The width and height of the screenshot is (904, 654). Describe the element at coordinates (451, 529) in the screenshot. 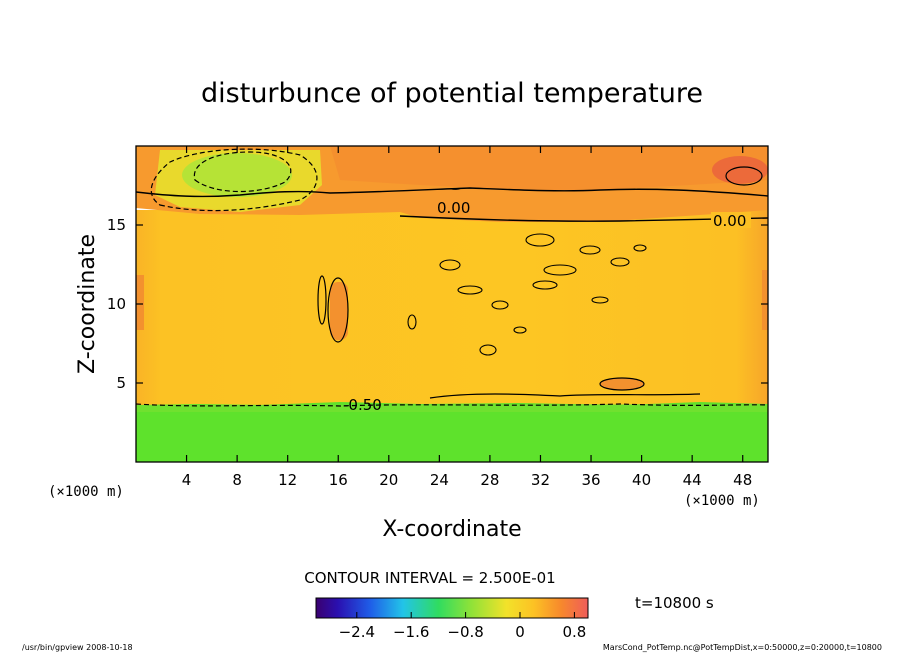

I see `x-axis-label: X-coordinate` at that location.